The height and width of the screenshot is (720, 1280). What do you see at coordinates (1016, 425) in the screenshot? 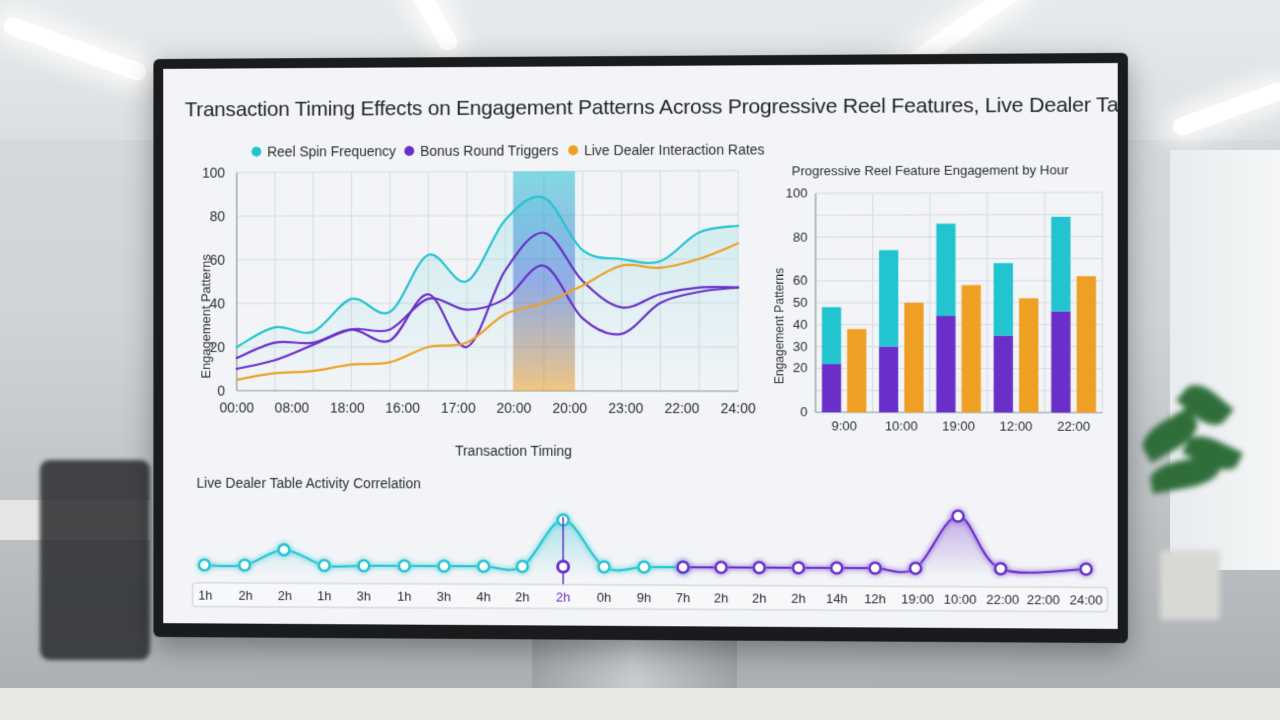
I see `x-tick-label: 12:00` at bounding box center [1016, 425].